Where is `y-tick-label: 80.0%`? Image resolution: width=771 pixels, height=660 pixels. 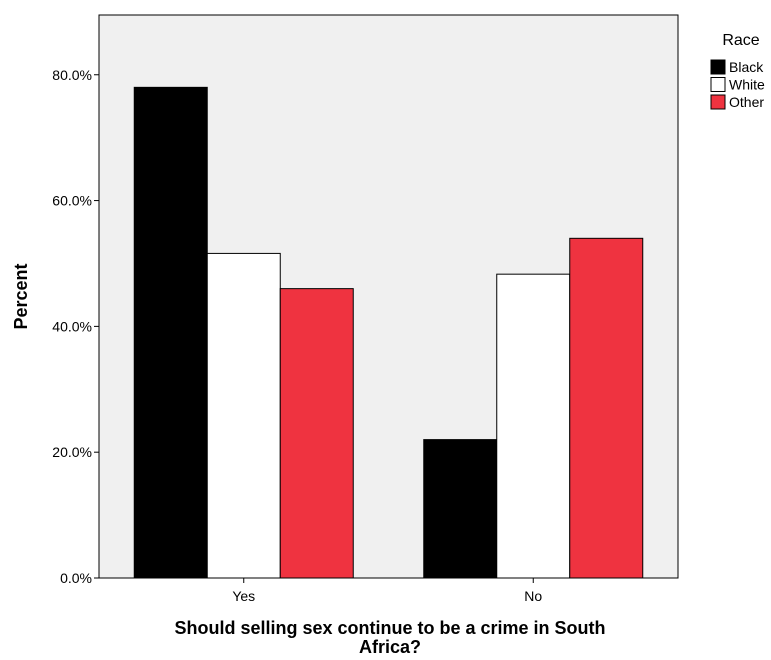 y-tick-label: 80.0% is located at coordinates (72, 75).